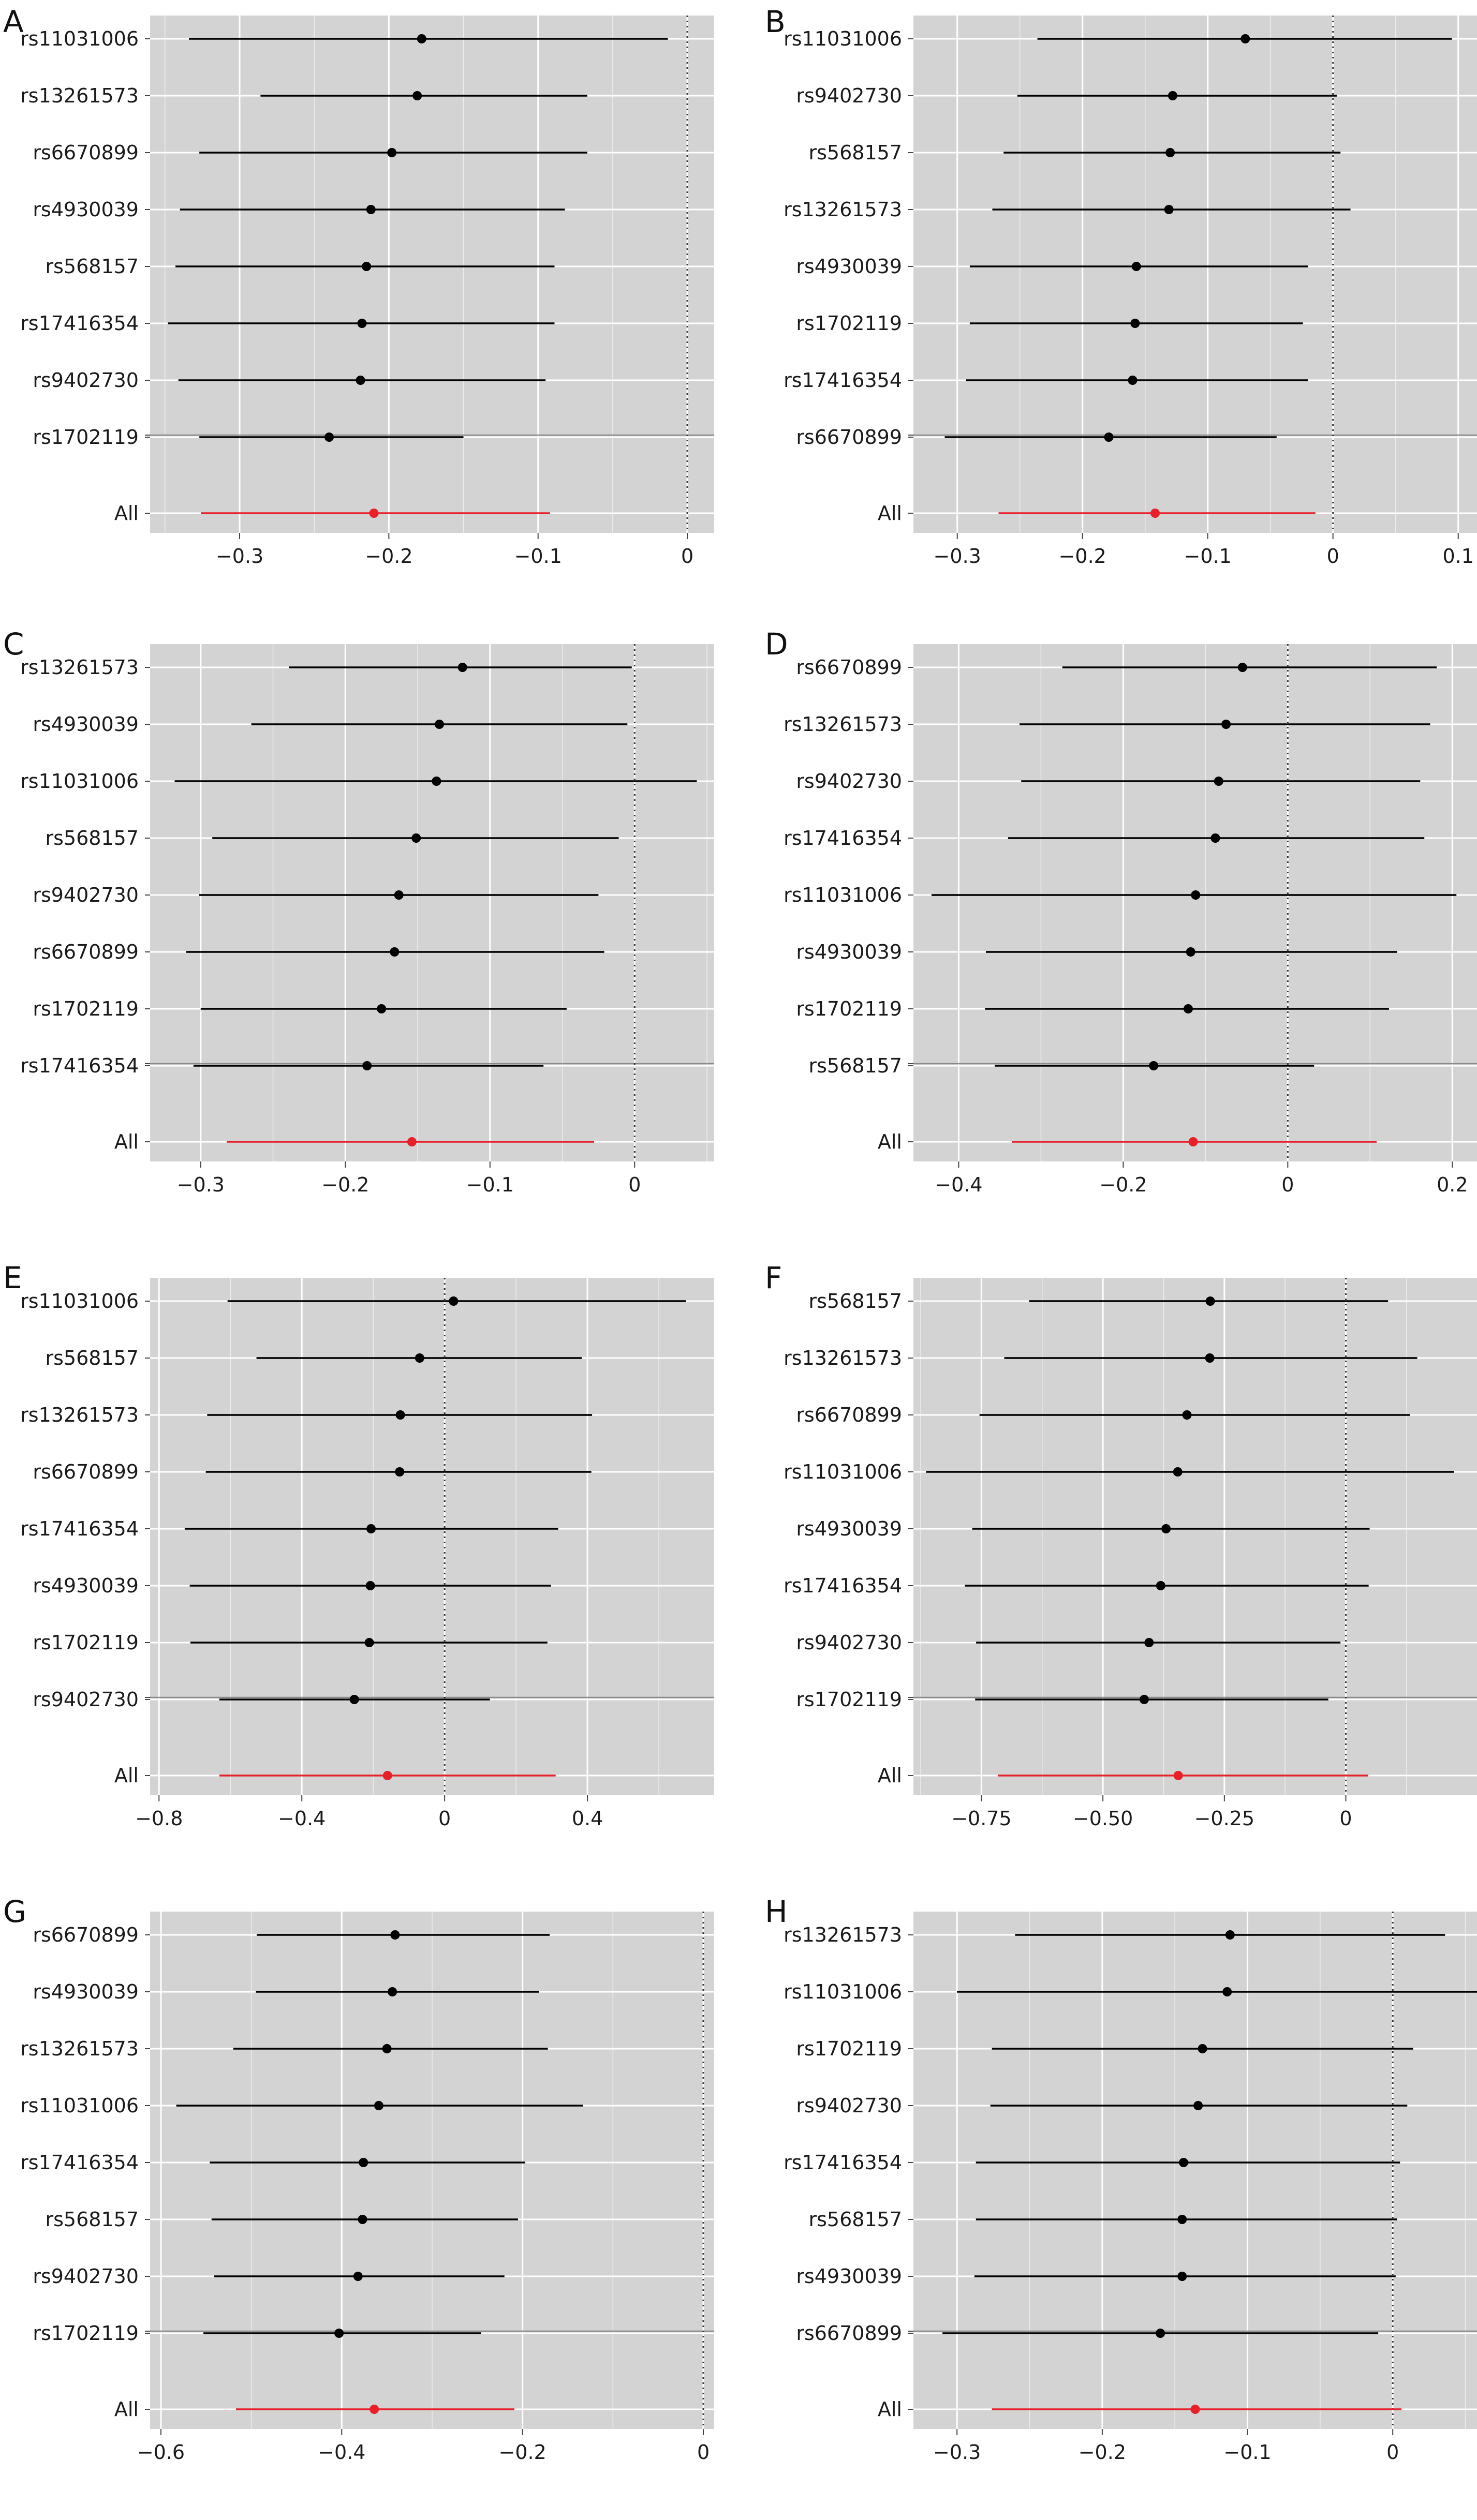 The image size is (1477, 2520). Describe the element at coordinates (14, 1911) in the screenshot. I see `panel-letter: G` at that location.